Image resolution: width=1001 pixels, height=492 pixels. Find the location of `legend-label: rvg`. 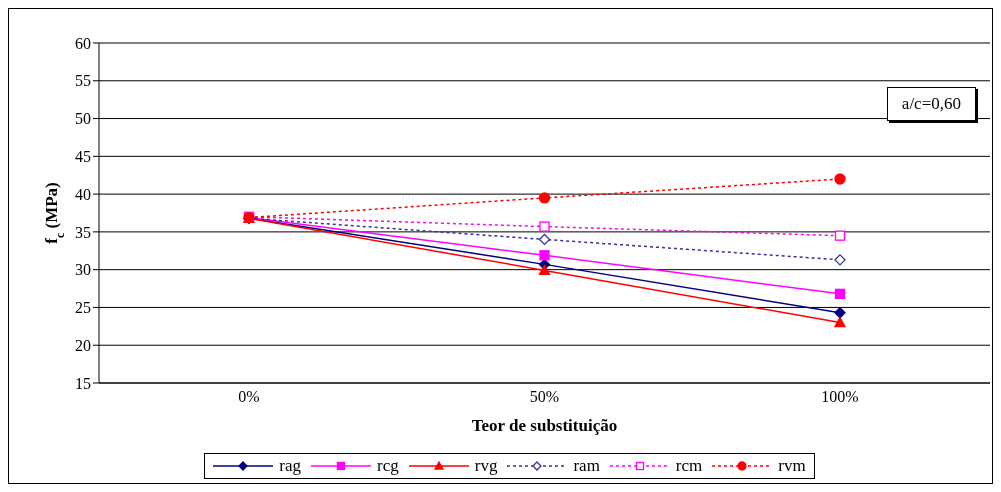

legend-label: rvg is located at coordinates (486, 466).